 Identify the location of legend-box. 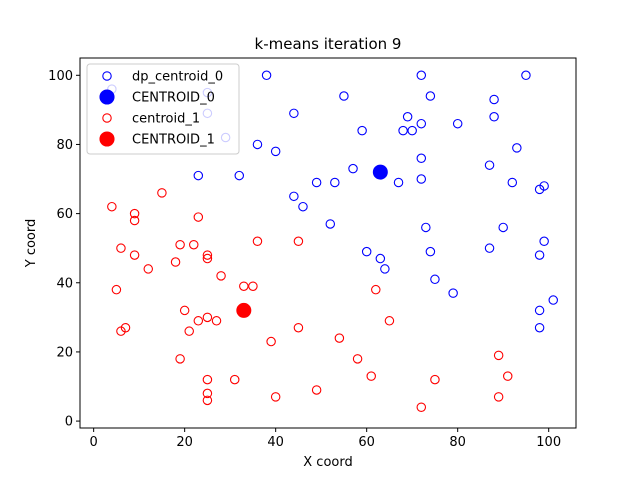
(163, 109).